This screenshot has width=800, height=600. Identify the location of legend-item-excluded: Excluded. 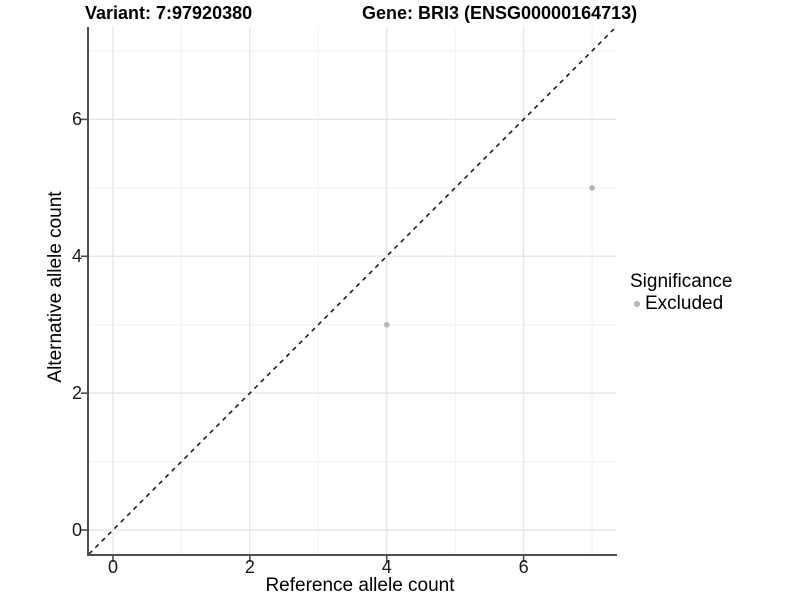
(681, 304).